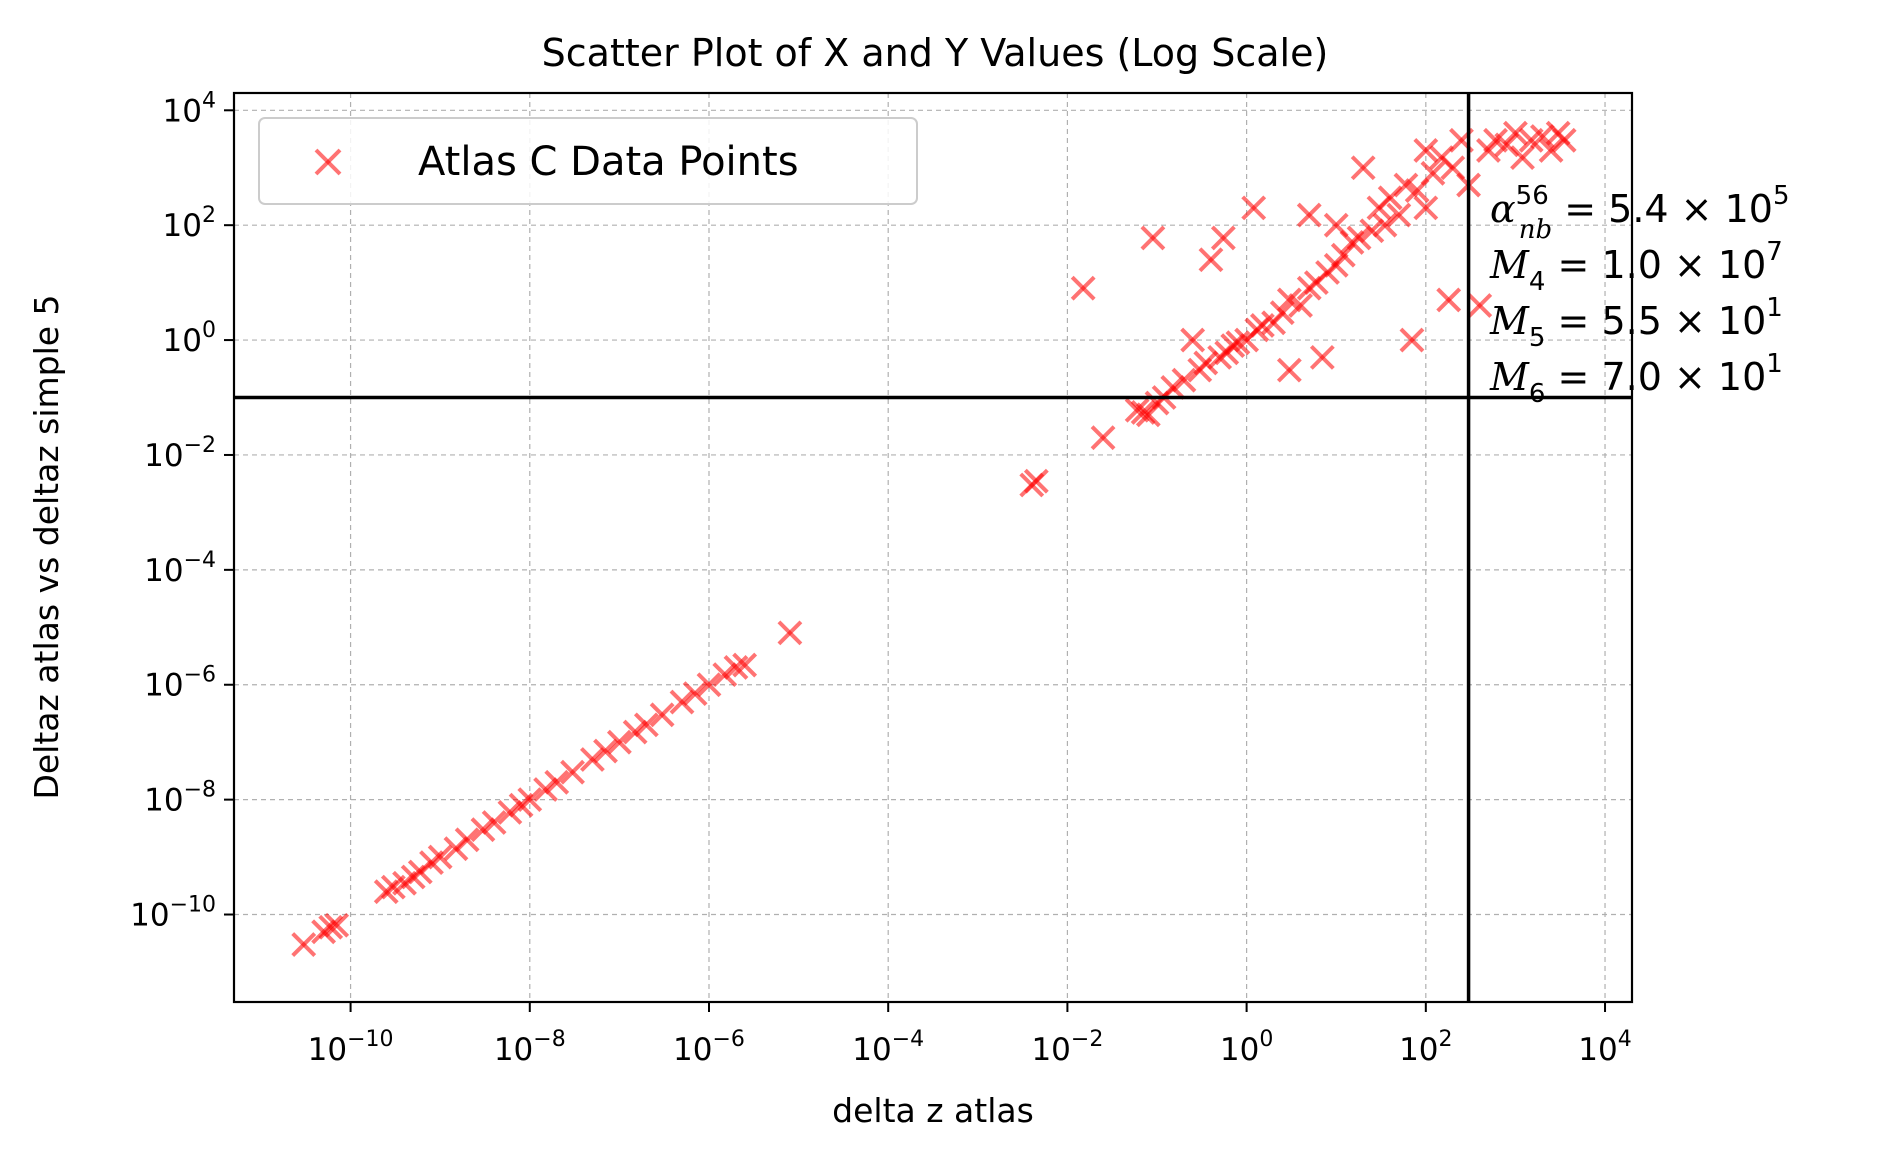  Describe the element at coordinates (180, 568) in the screenshot. I see `y-tick-label: 10⁻⁴` at that location.